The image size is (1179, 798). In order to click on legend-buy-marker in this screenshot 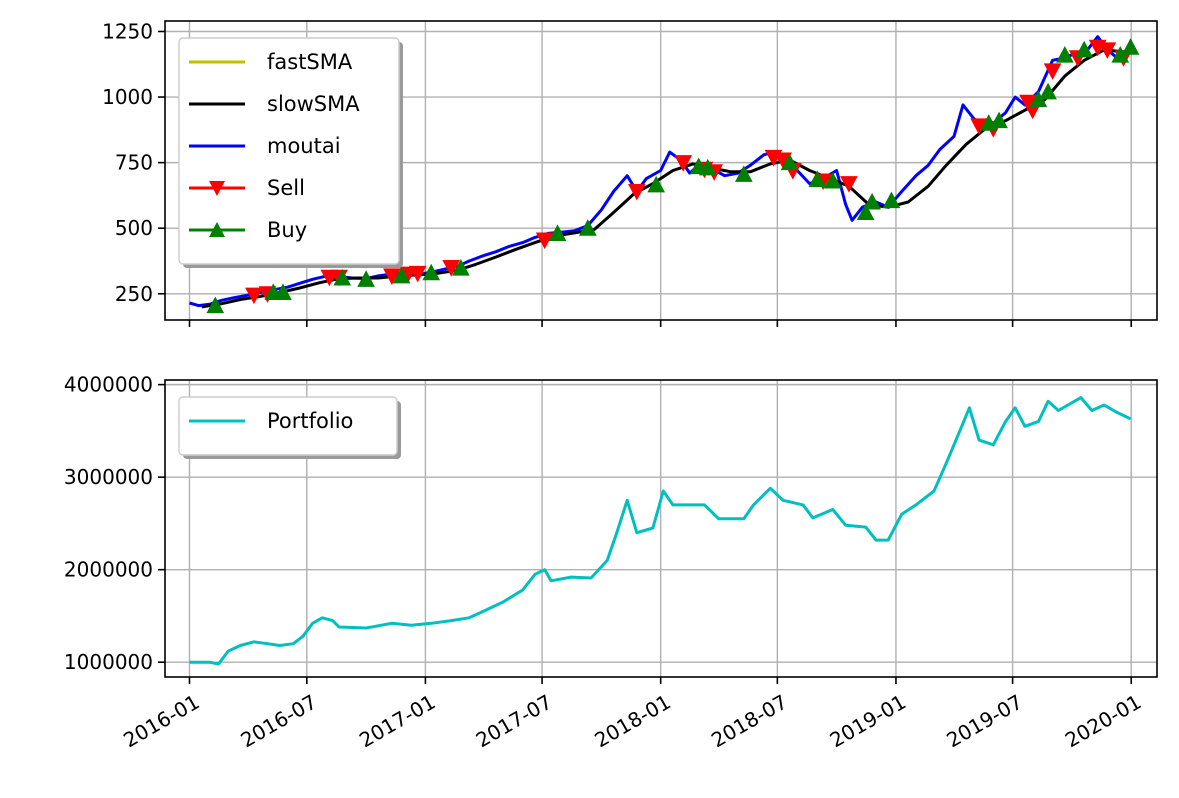, I will do `click(217, 229)`.